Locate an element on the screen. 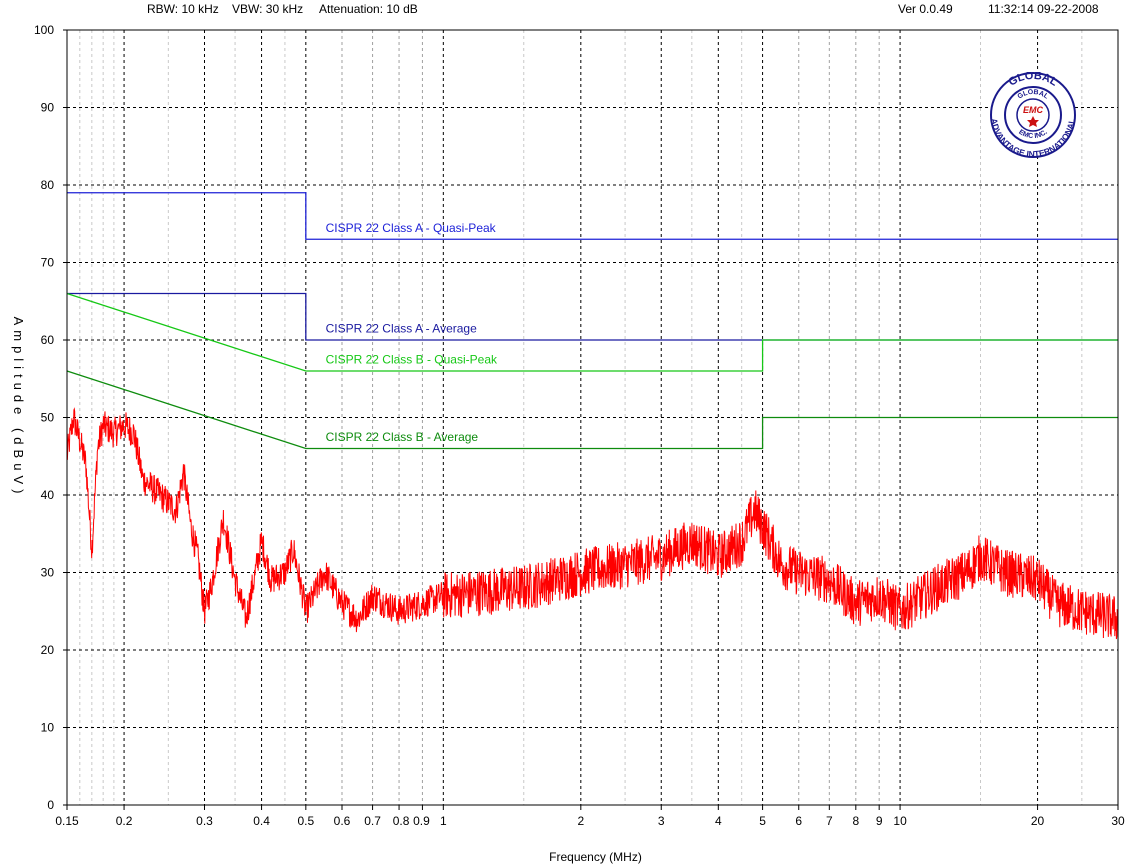  limit-line-label: CISPR 22 Class A - Quasi-Peak is located at coordinates (411, 228).